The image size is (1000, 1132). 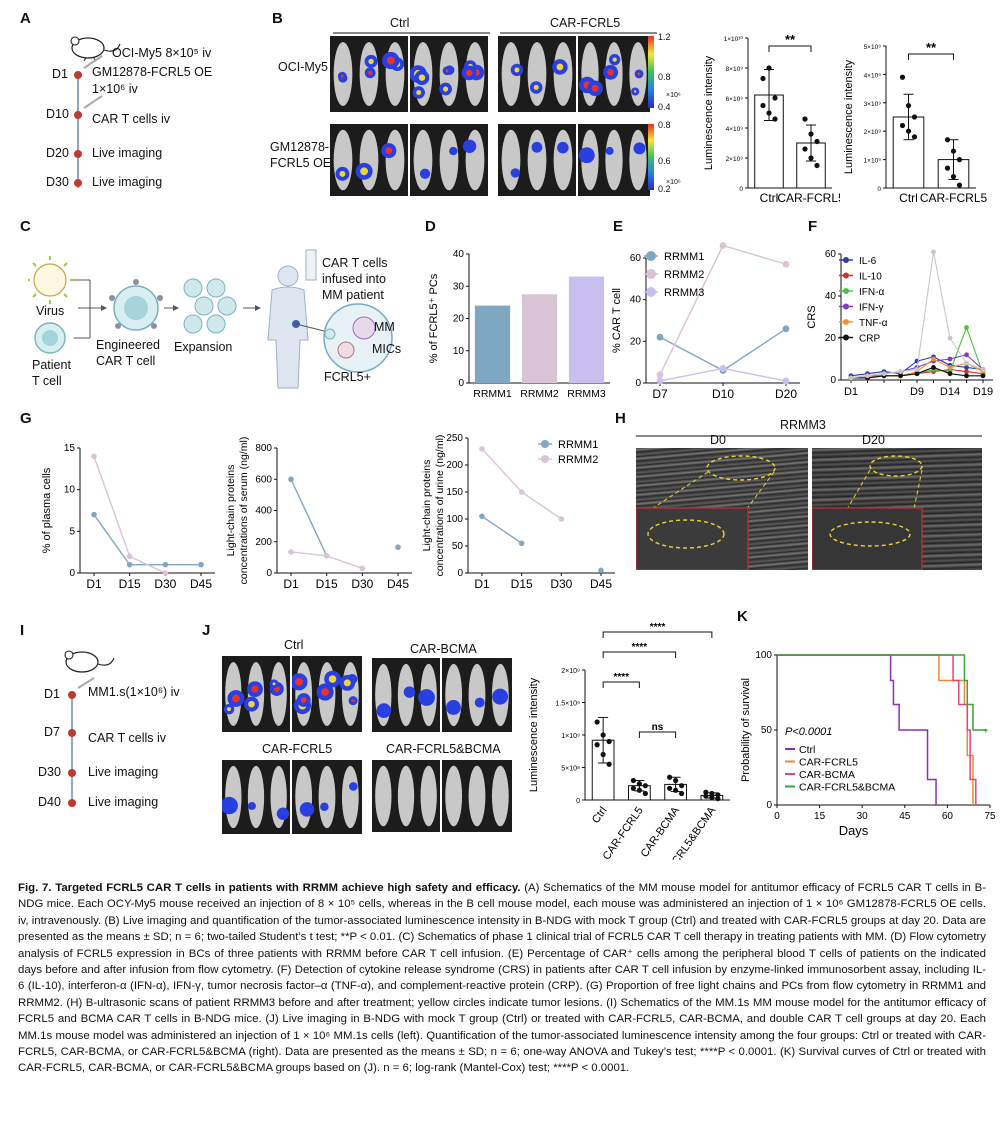 I want to click on virus-label: Virus, so click(x=50, y=311).